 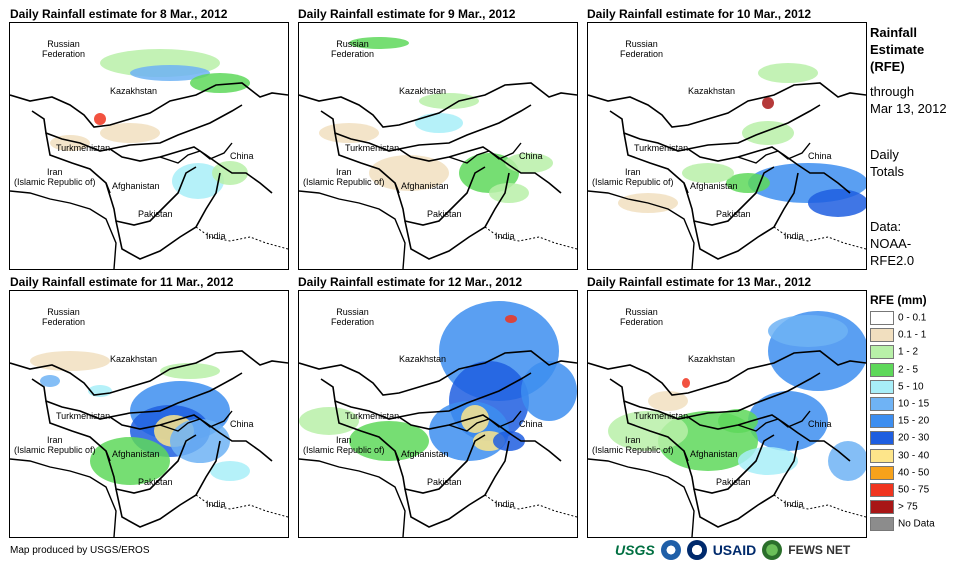 I want to click on panel-title-1: Daily Rainfall estimate for 8 Mar., 2012, so click(x=119, y=14).